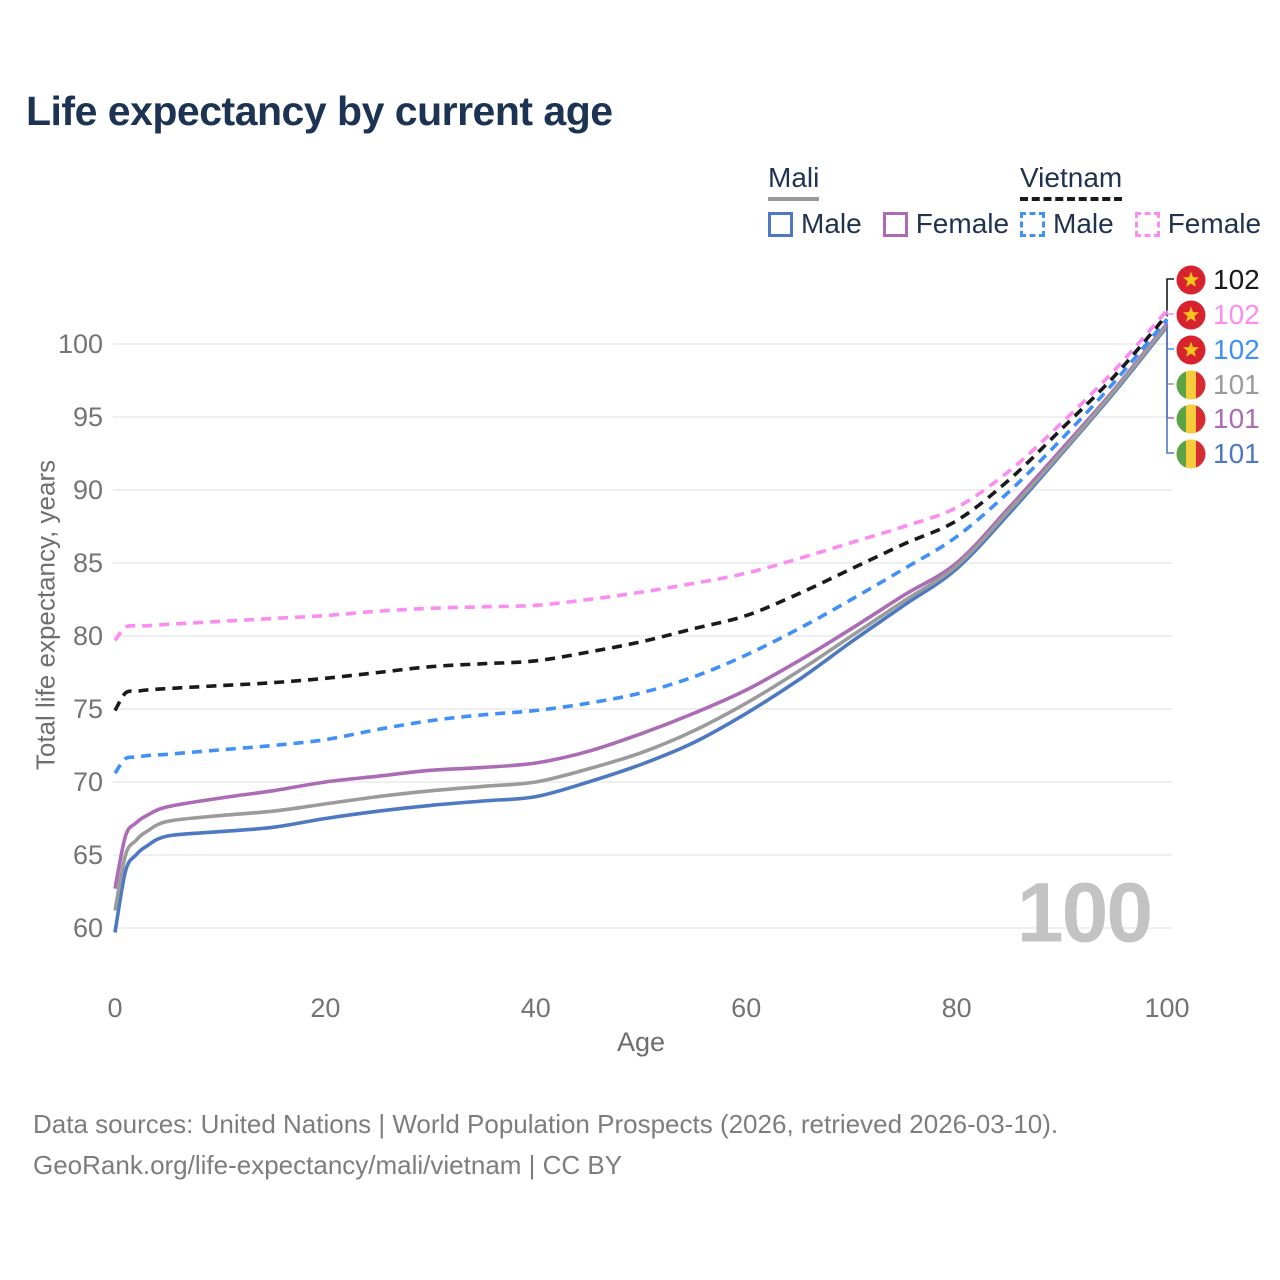 This screenshot has width=1280, height=1280. I want to click on x-tick-label: 80, so click(957, 1008).